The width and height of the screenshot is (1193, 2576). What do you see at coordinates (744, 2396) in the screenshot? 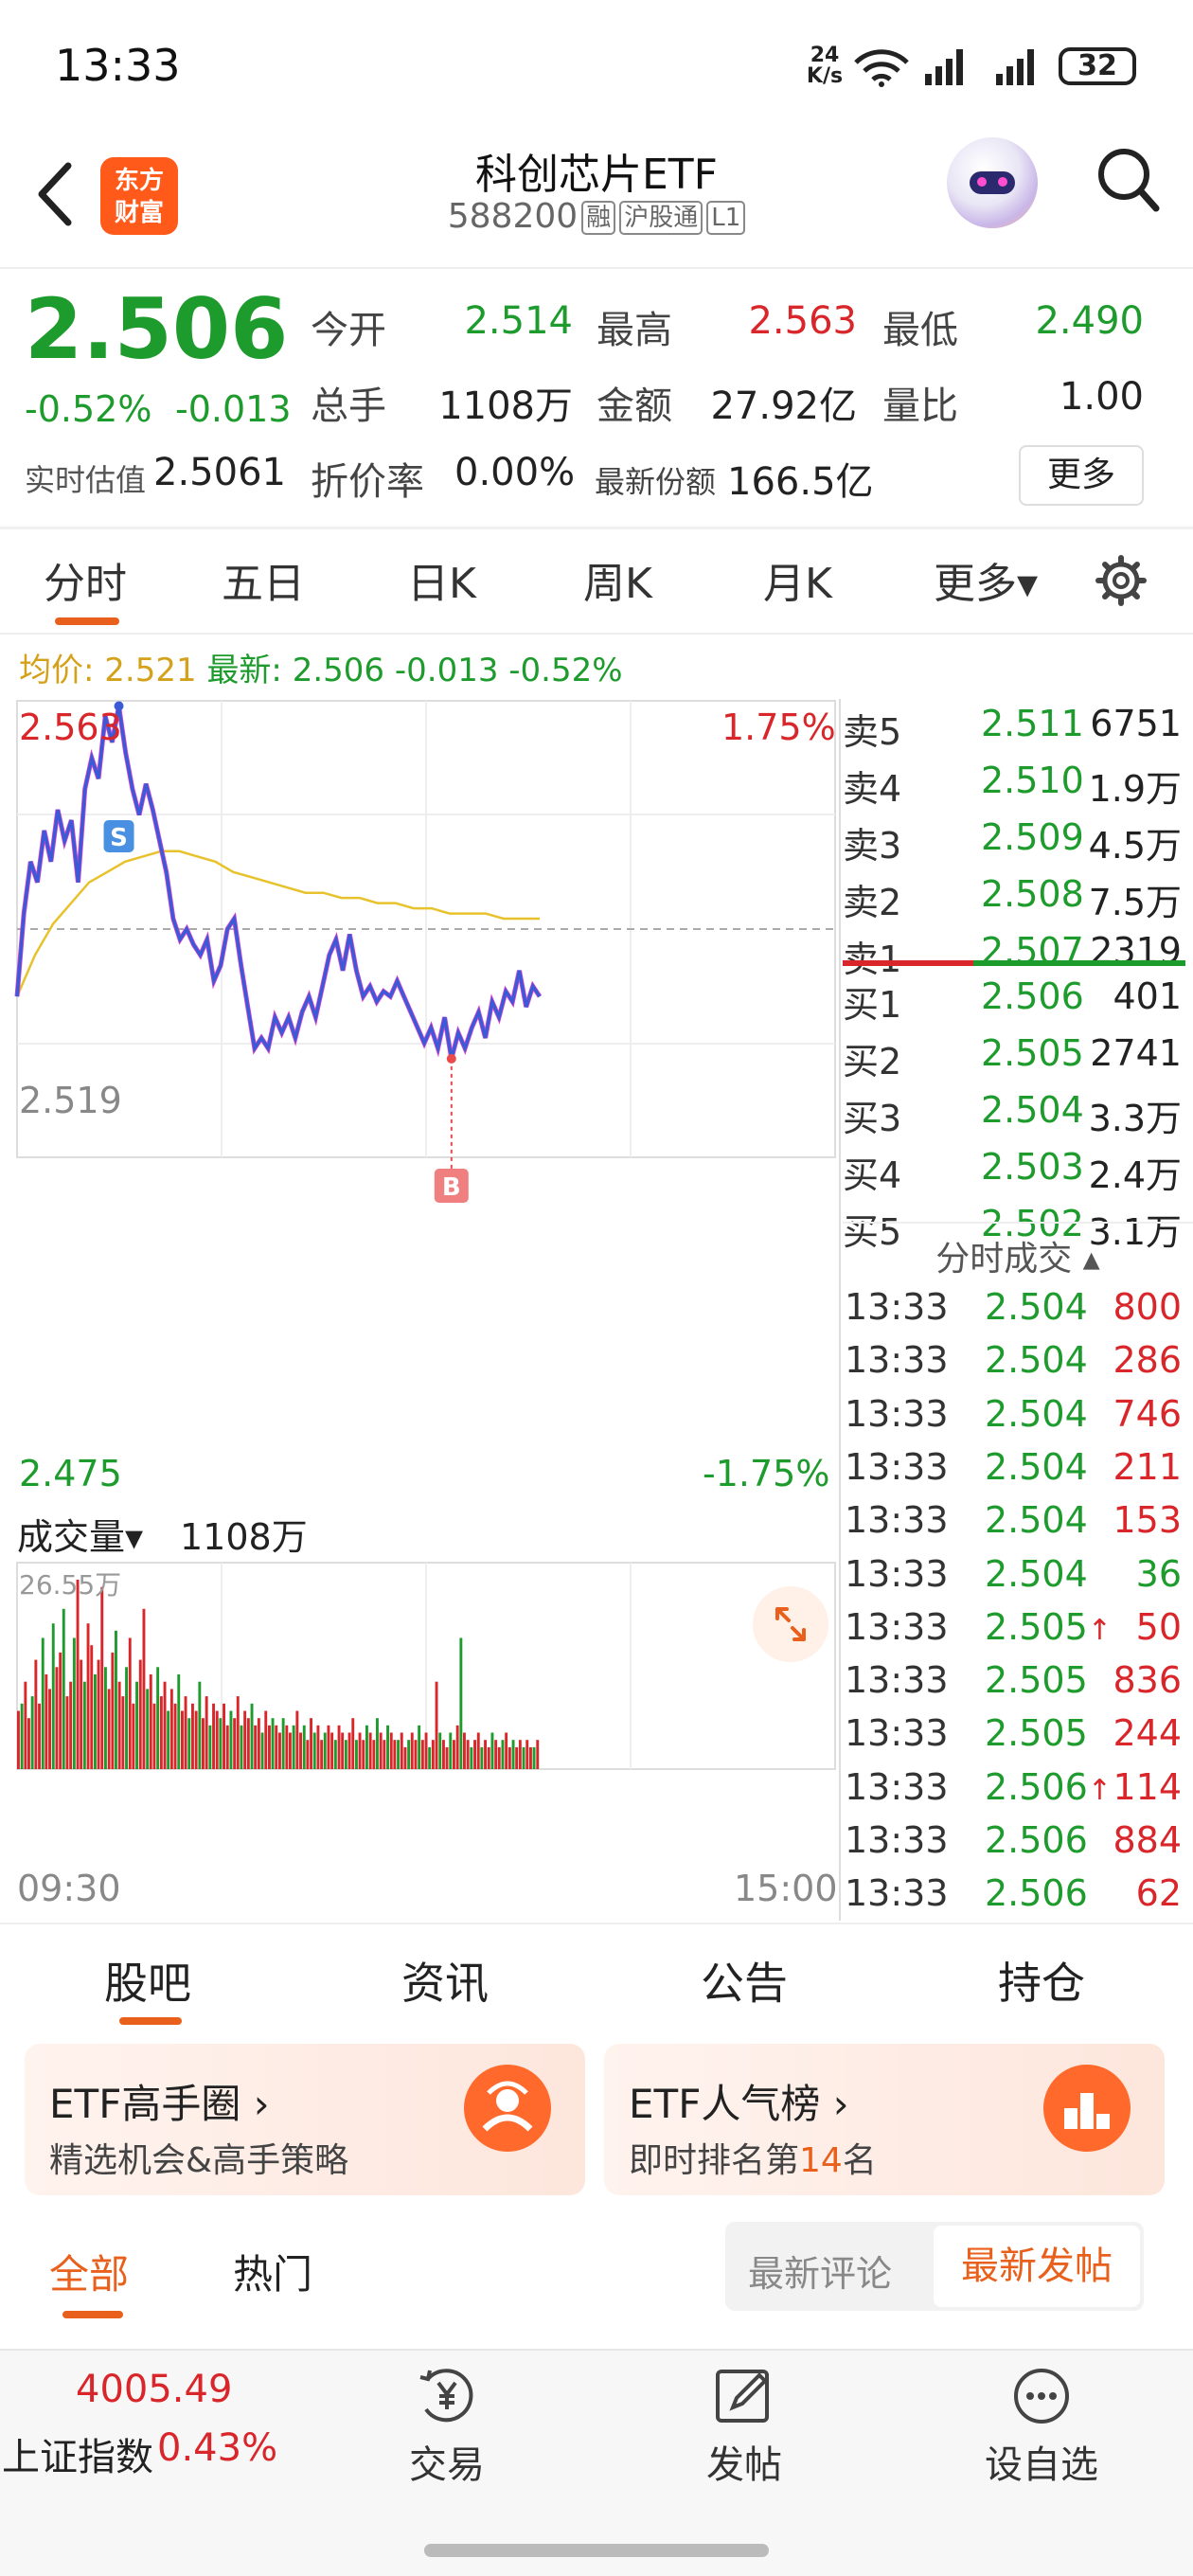
I see `post-edit-icon` at bounding box center [744, 2396].